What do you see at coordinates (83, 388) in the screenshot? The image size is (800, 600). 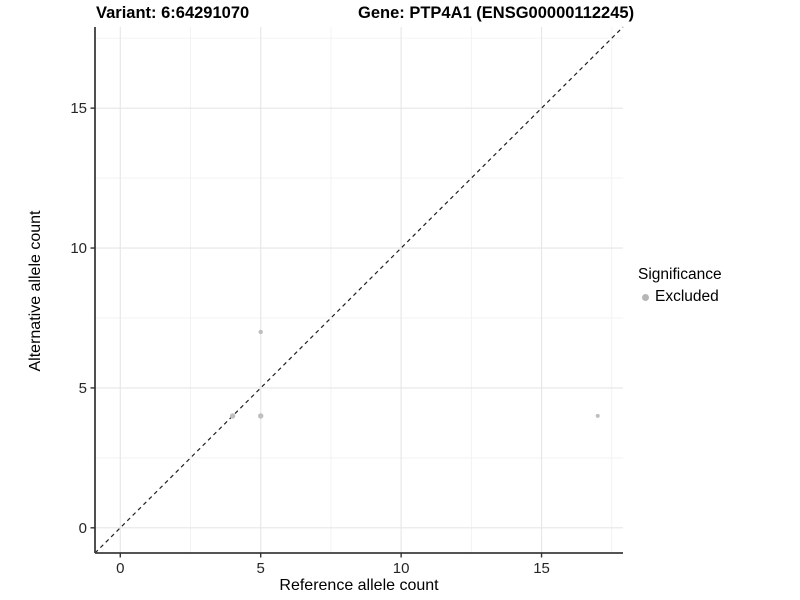 I see `y-tick-label: 5` at bounding box center [83, 388].